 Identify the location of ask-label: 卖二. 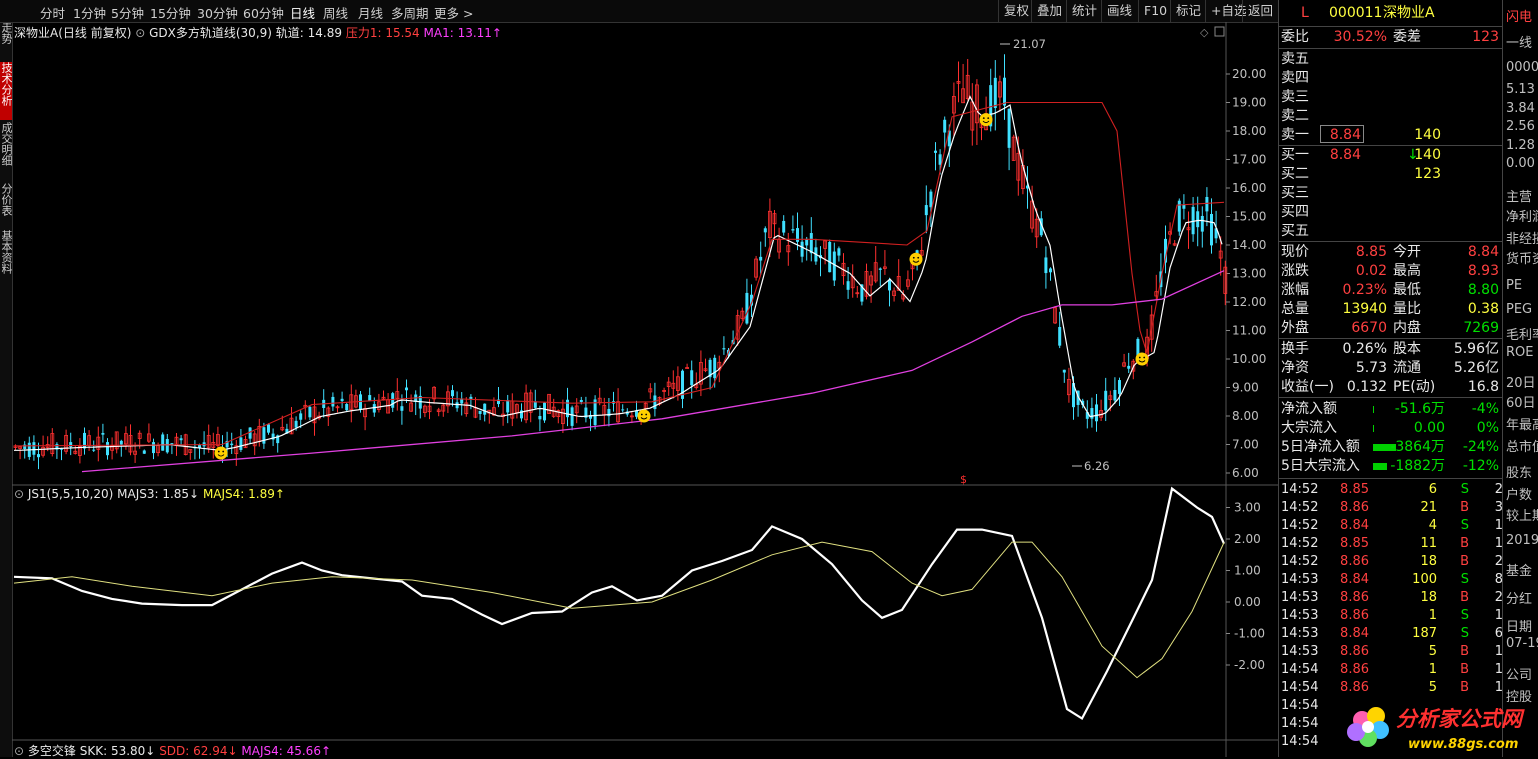
(1295, 116).